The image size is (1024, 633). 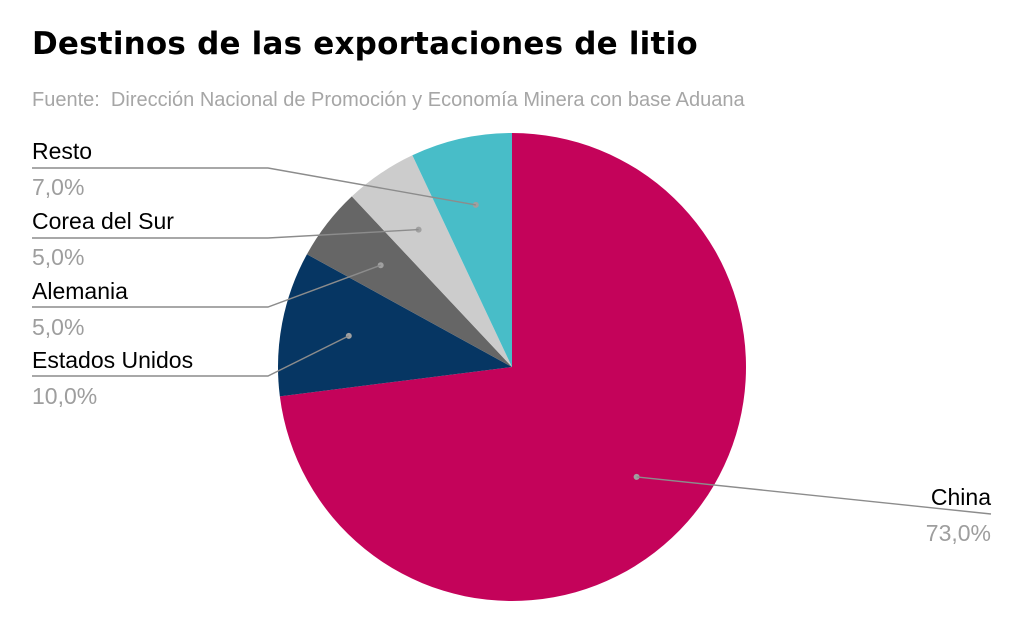 I want to click on slice-value-estados-unidos: 10,0%, so click(x=64, y=396).